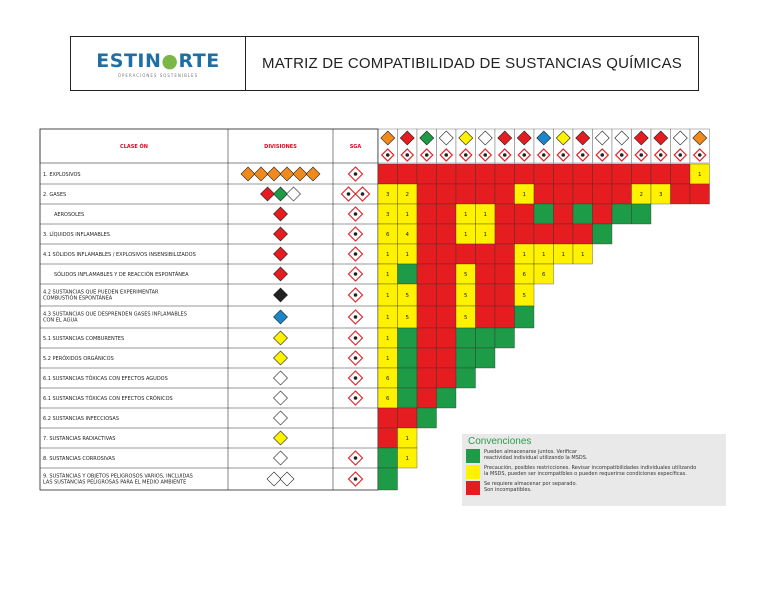 This screenshot has width=768, height=594. What do you see at coordinates (642, 195) in the screenshot?
I see `matrix-cell-value: 2` at bounding box center [642, 195].